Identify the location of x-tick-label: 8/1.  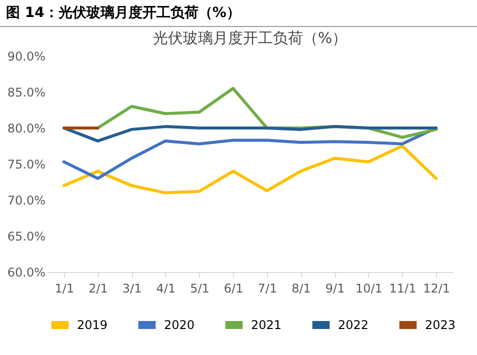
(301, 289).